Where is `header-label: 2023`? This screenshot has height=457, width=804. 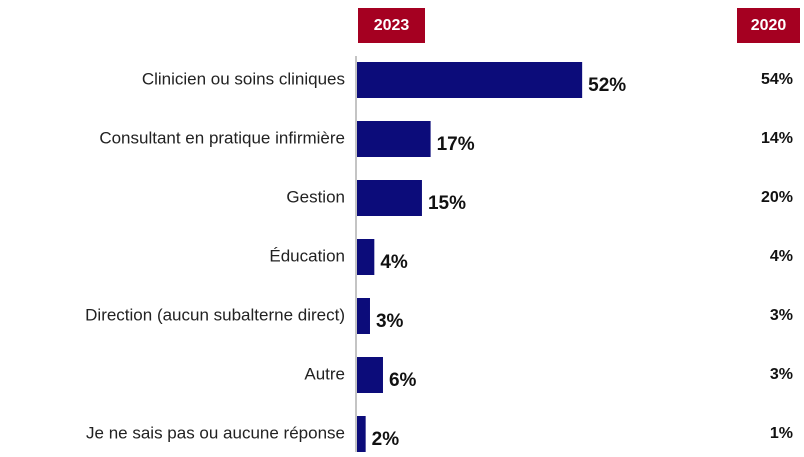
header-label: 2023 is located at coordinates (392, 25).